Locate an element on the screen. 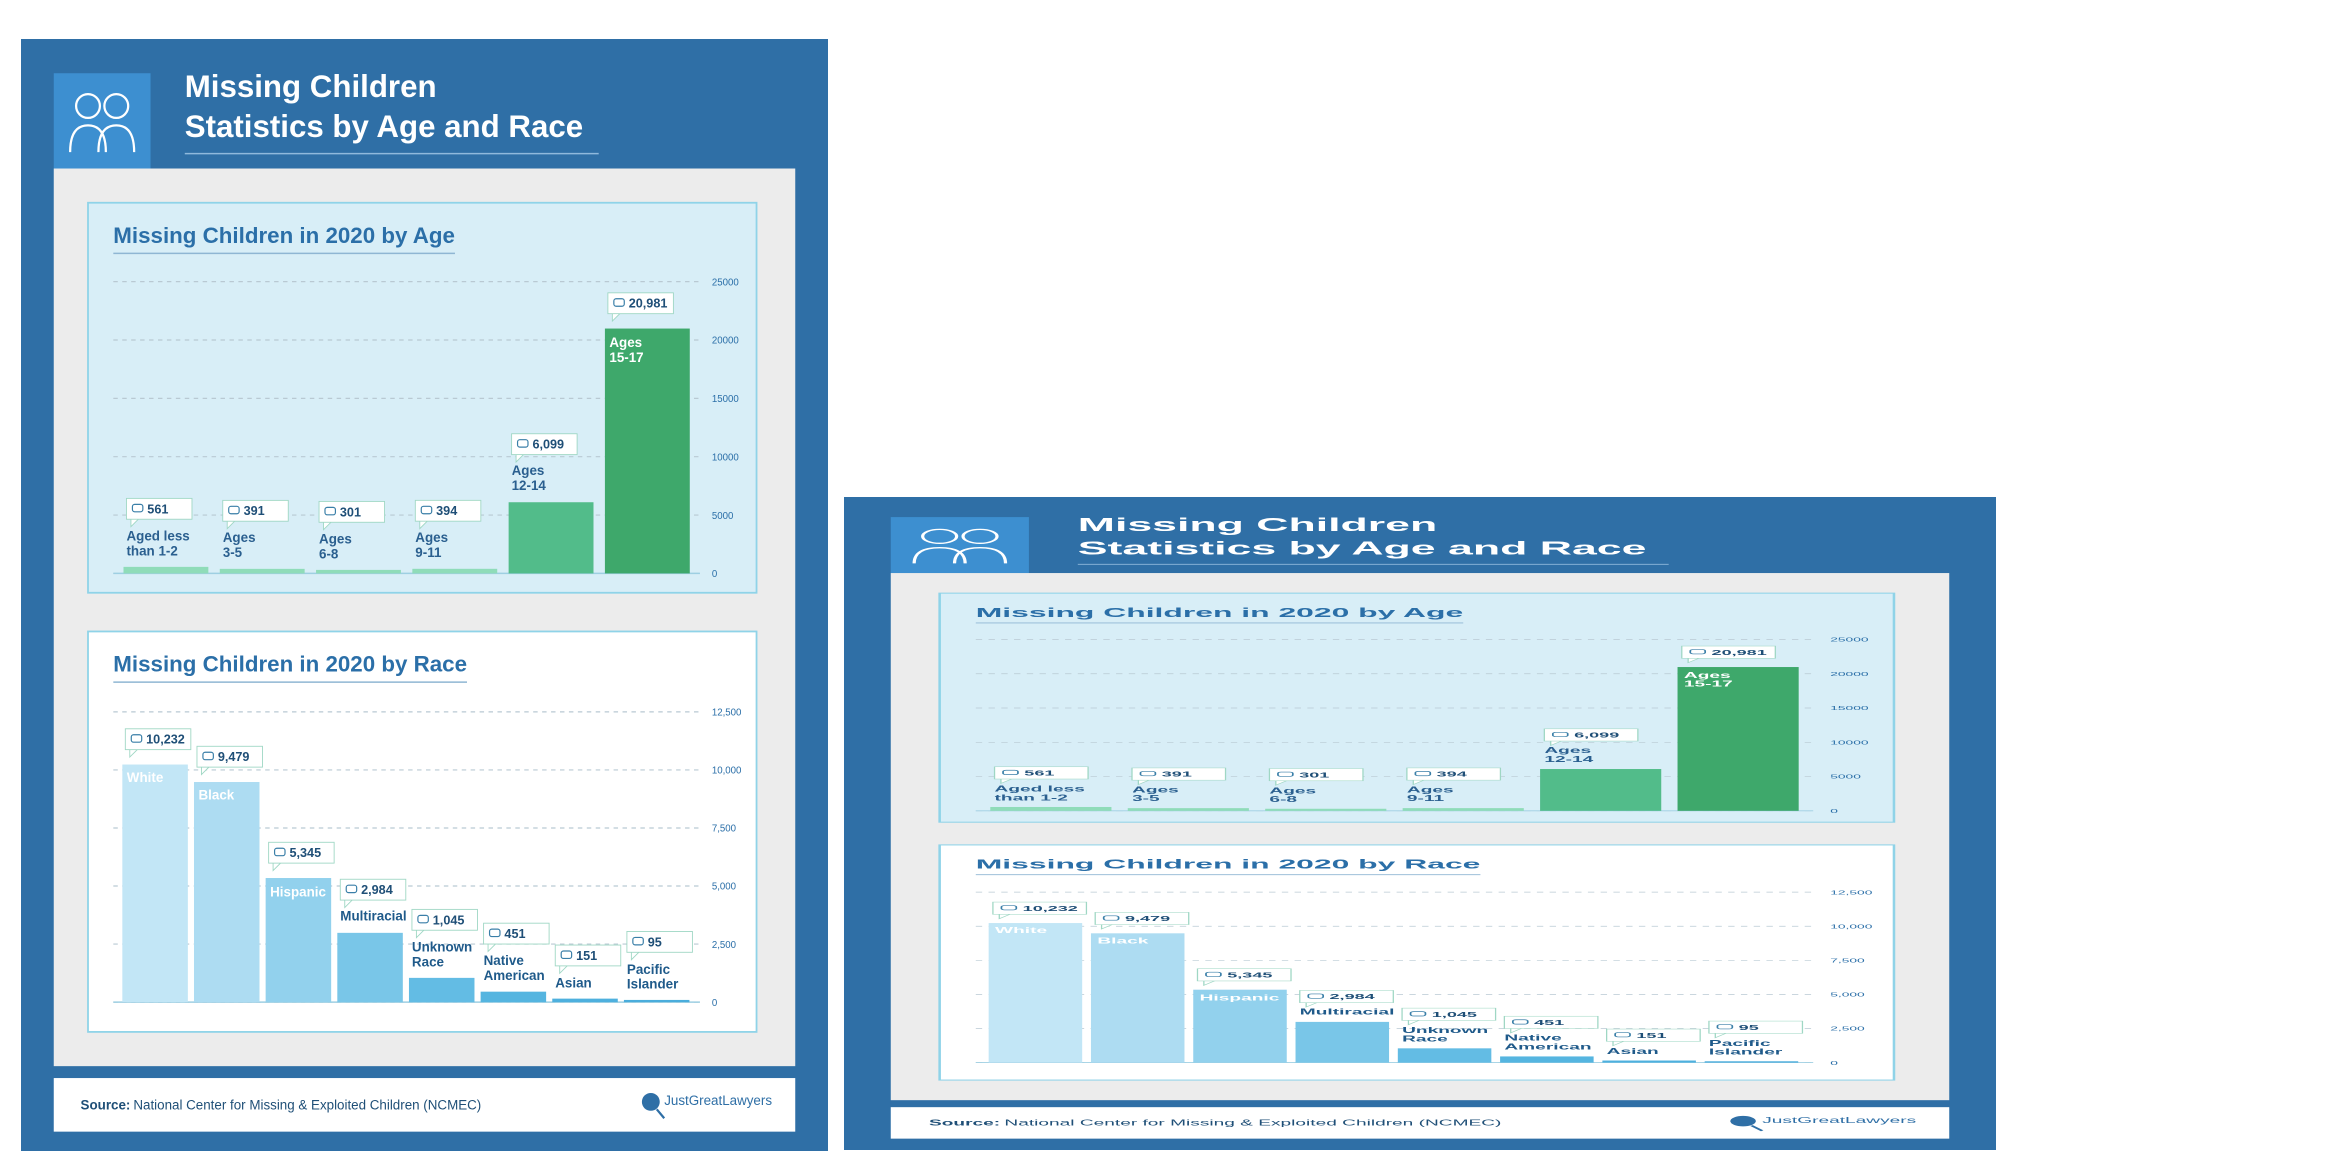  x-category-label: Ages 3-5 is located at coordinates (1155, 794).